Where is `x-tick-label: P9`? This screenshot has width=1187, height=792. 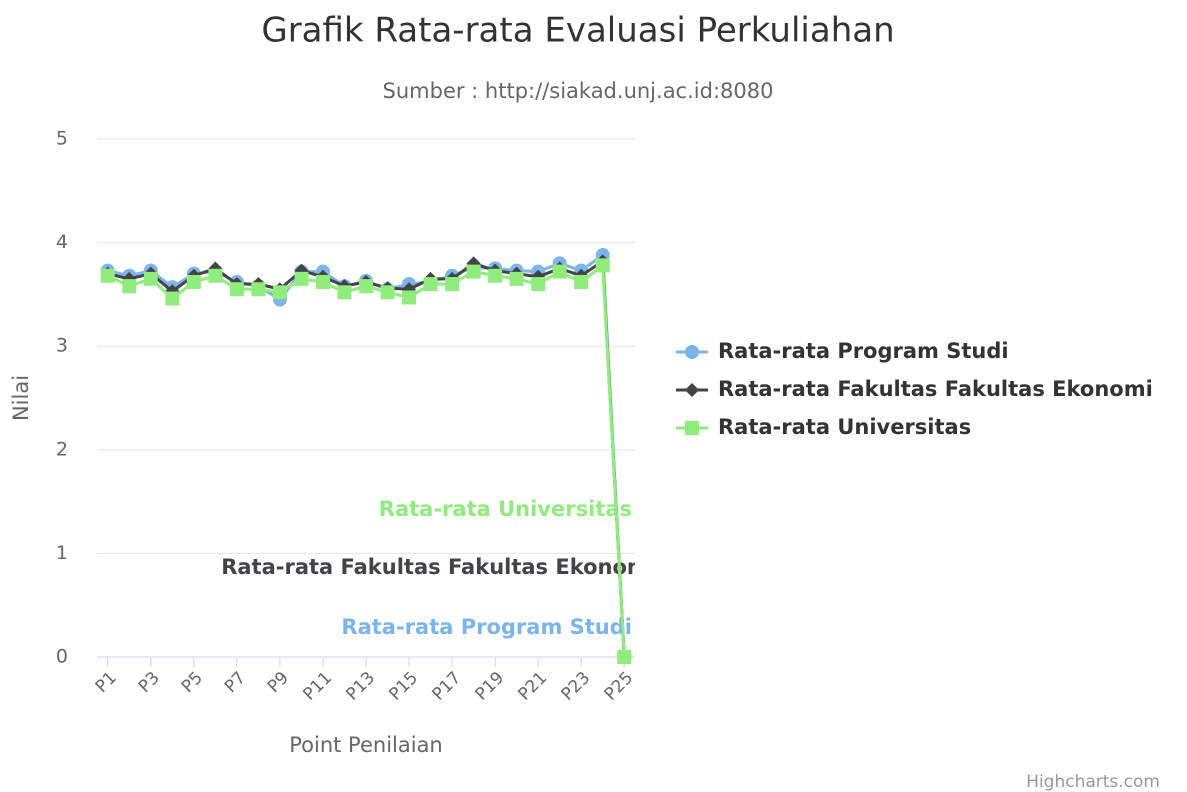 x-tick-label: P9 is located at coordinates (278, 682).